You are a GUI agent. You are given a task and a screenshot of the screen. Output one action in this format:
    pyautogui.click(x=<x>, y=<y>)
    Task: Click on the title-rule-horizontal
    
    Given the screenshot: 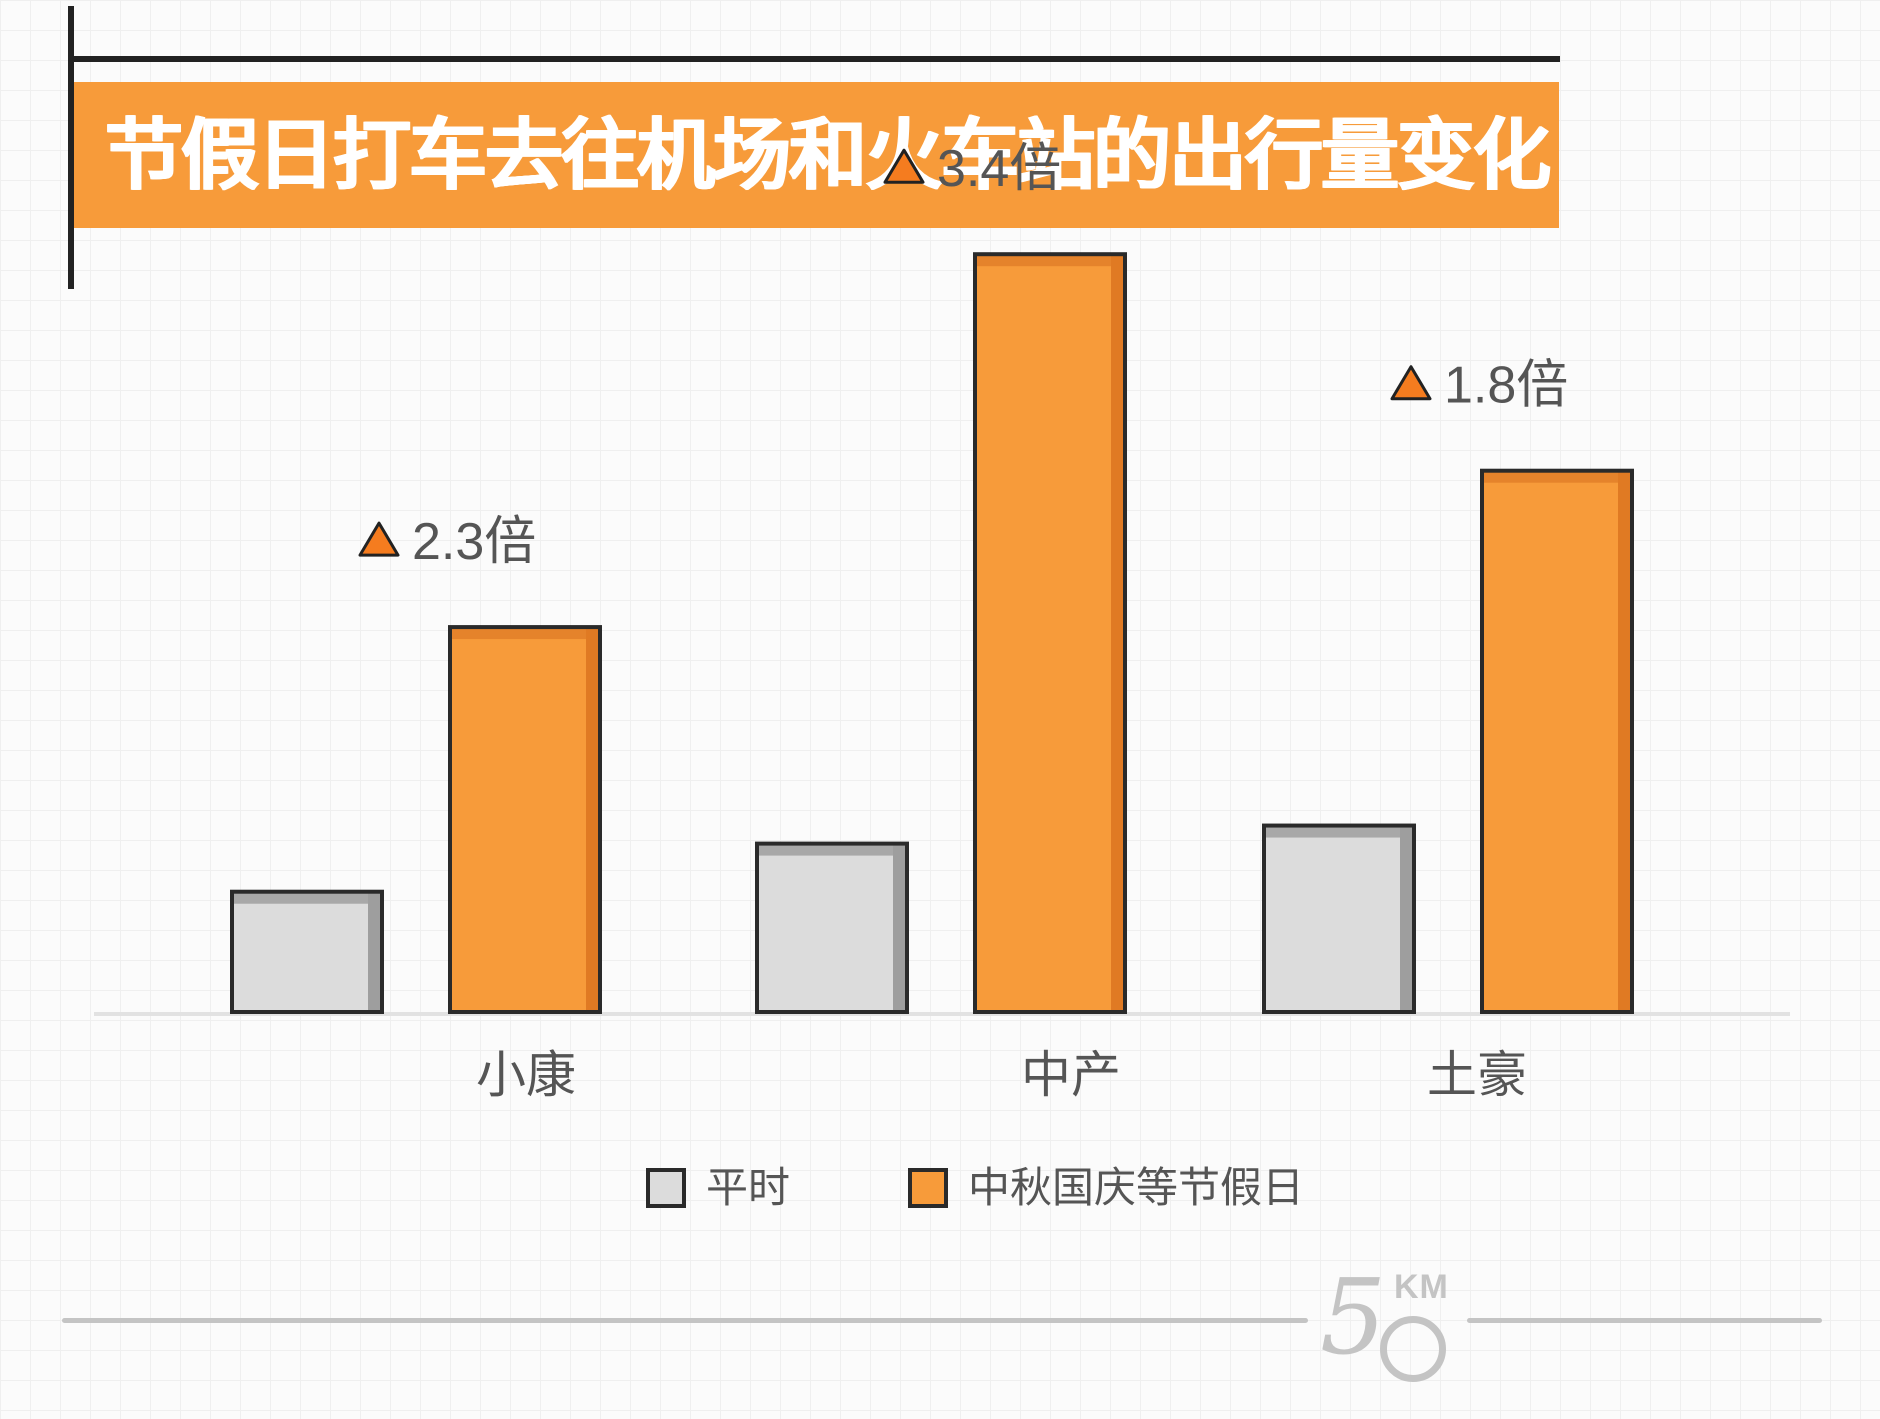 What is the action you would take?
    pyautogui.click(x=814, y=59)
    